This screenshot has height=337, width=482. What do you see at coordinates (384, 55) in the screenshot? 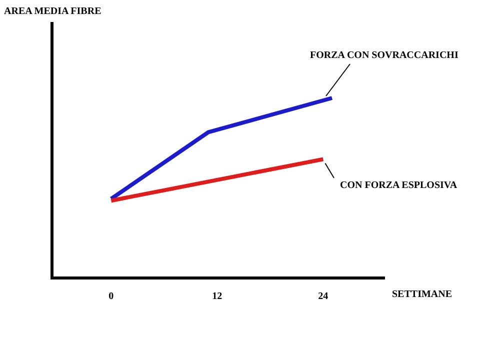
I see `text: FORZA CON SOVRACCARICHI` at bounding box center [384, 55].